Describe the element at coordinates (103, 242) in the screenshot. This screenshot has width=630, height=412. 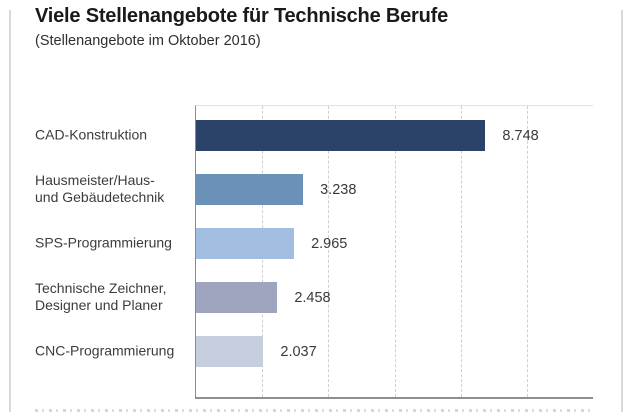
I see `category-label-3: SPS-Programmierung` at that location.